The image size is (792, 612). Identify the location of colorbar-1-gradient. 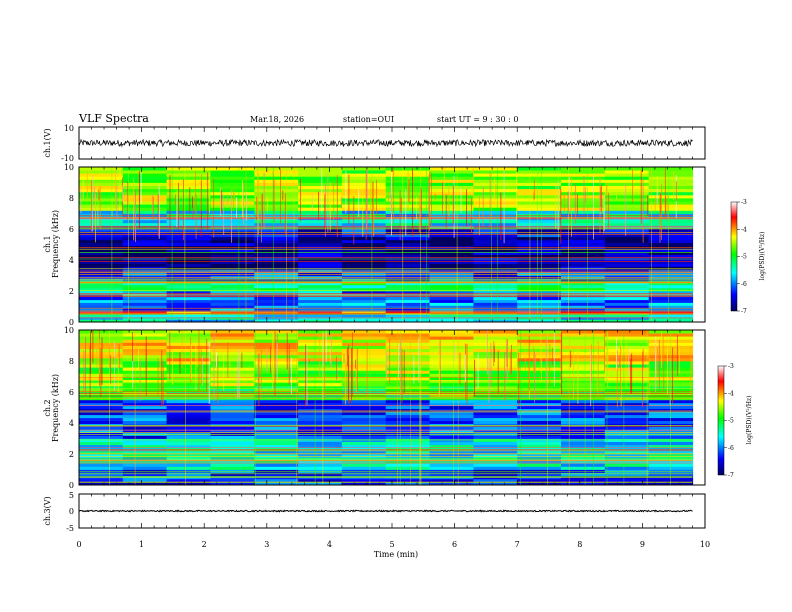
(734, 256).